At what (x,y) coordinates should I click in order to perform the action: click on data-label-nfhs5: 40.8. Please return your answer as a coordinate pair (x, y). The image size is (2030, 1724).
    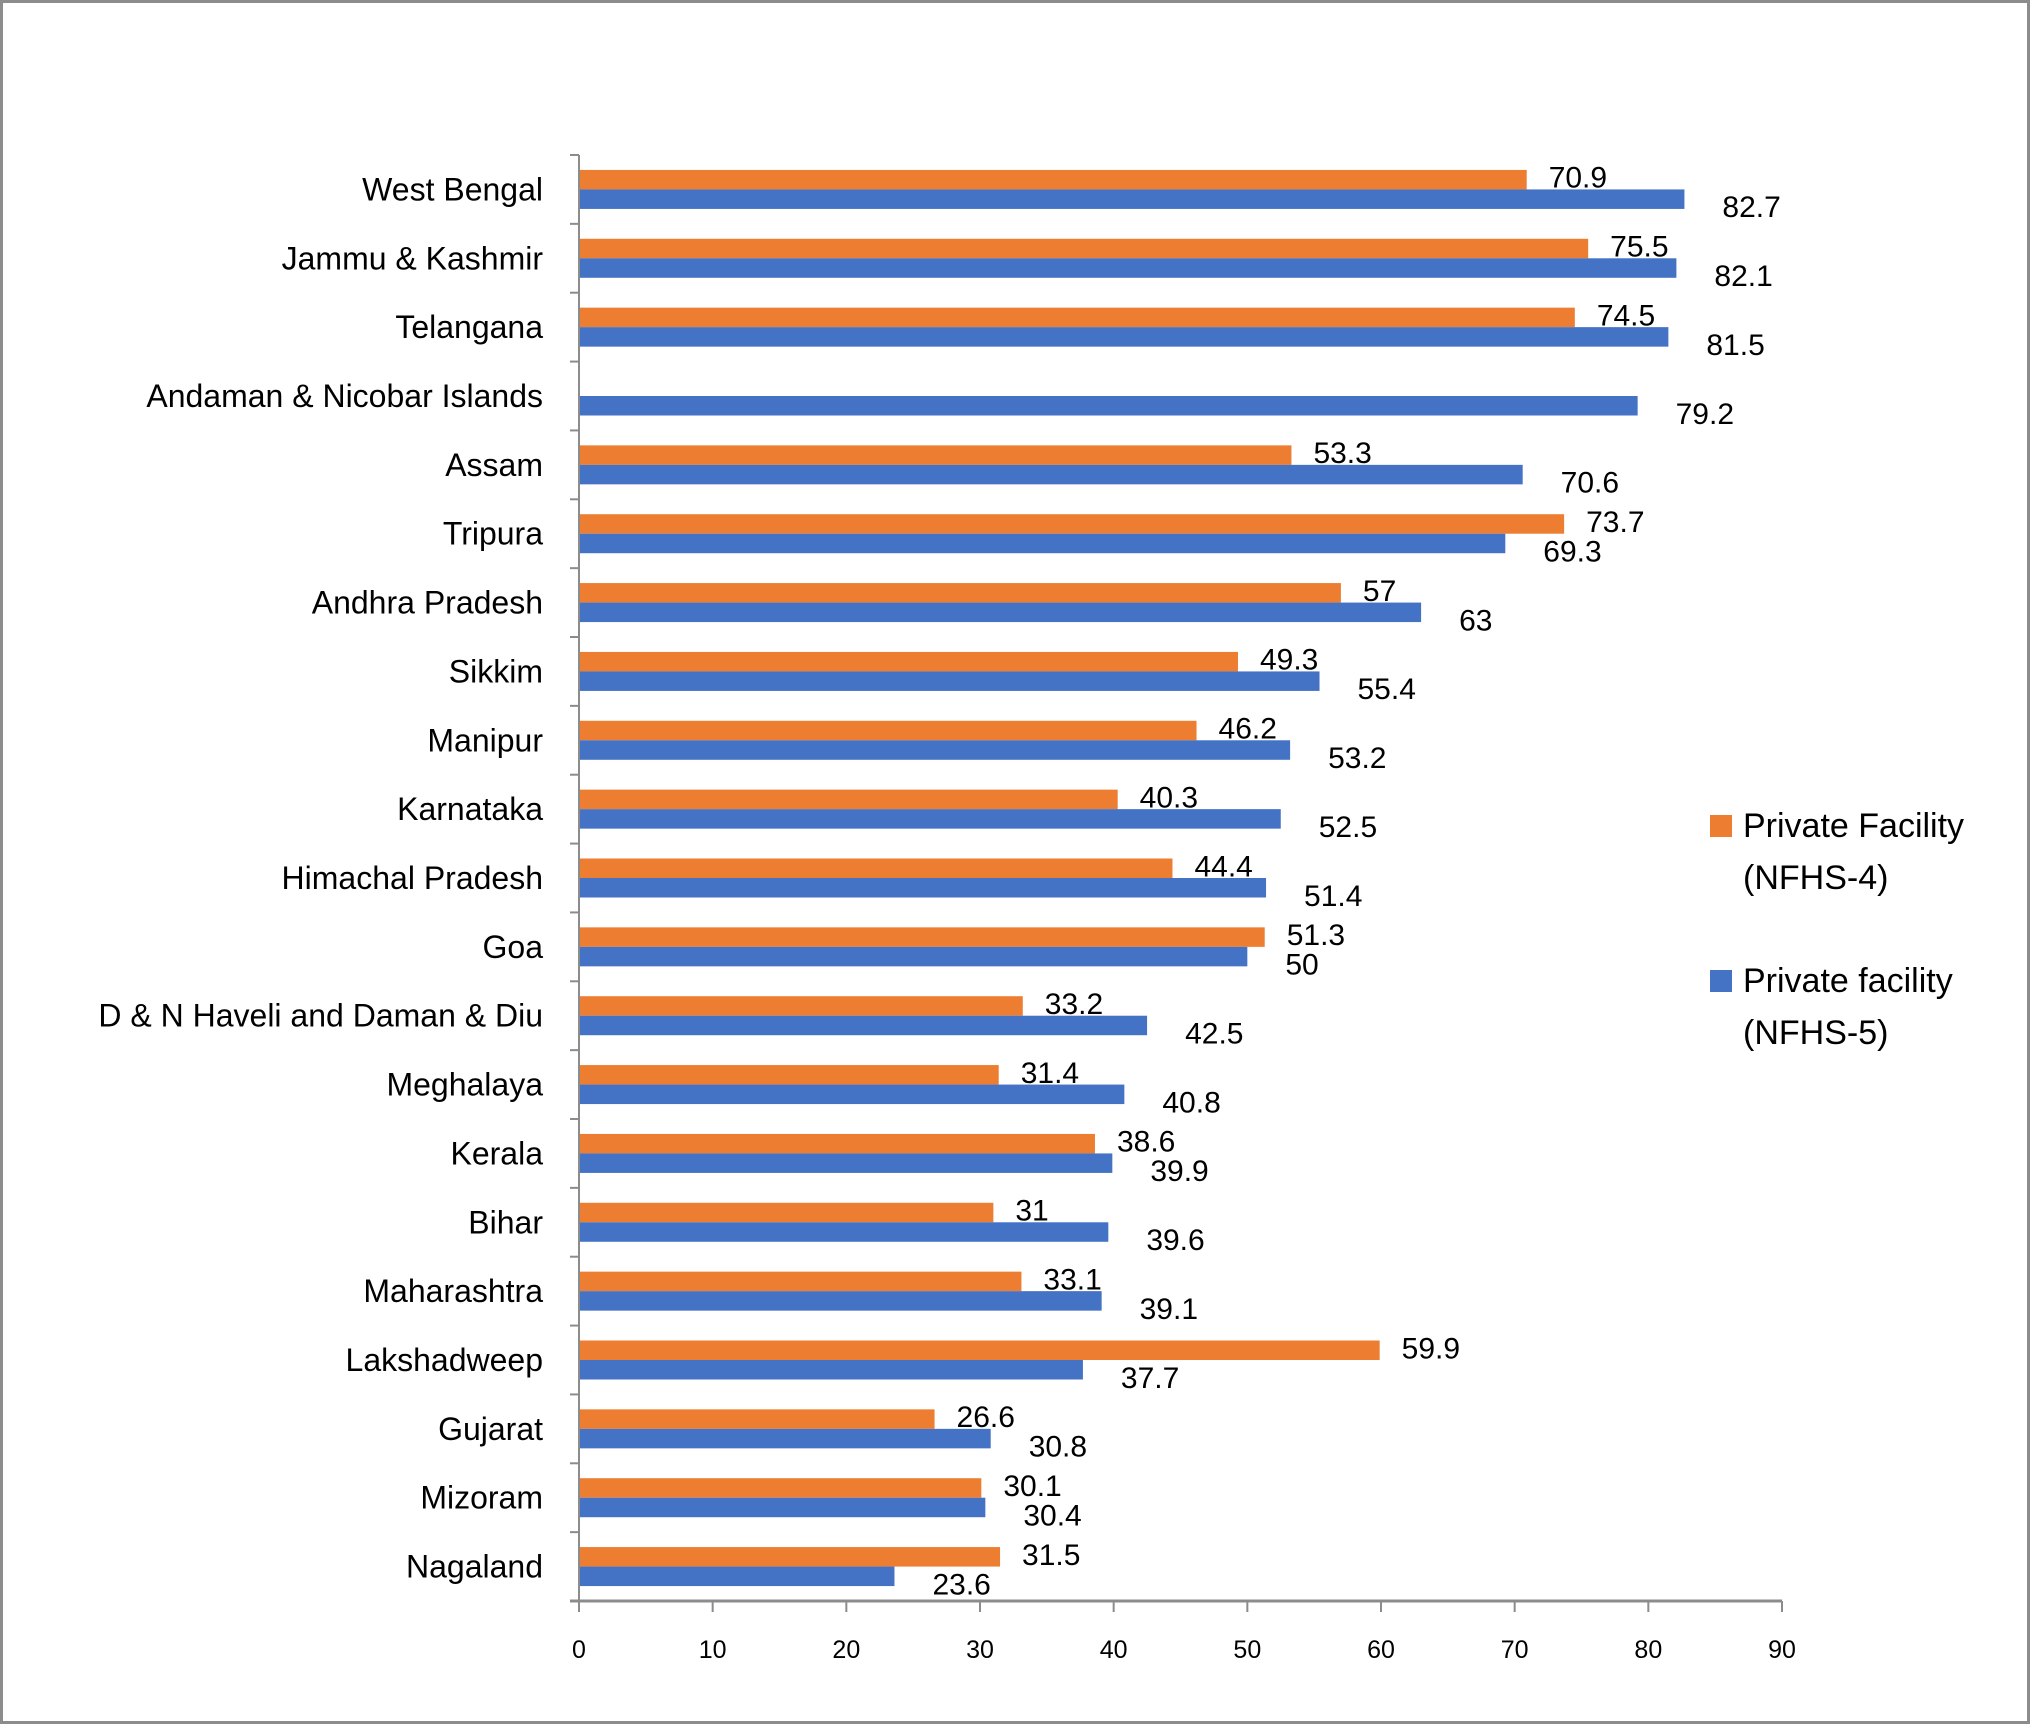
    Looking at the image, I should click on (1191, 1102).